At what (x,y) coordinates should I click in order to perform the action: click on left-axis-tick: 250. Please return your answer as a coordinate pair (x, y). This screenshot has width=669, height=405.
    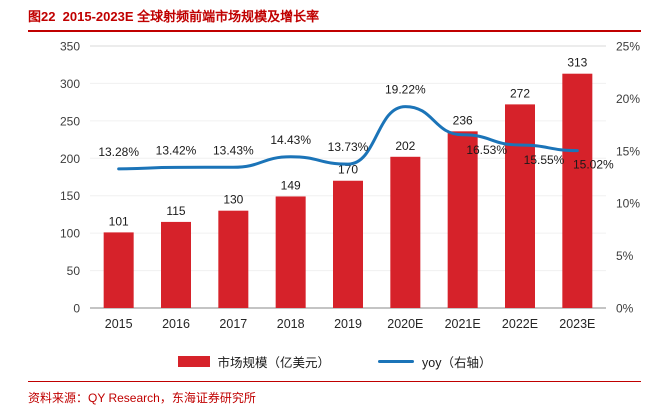
    Looking at the image, I should click on (70, 121).